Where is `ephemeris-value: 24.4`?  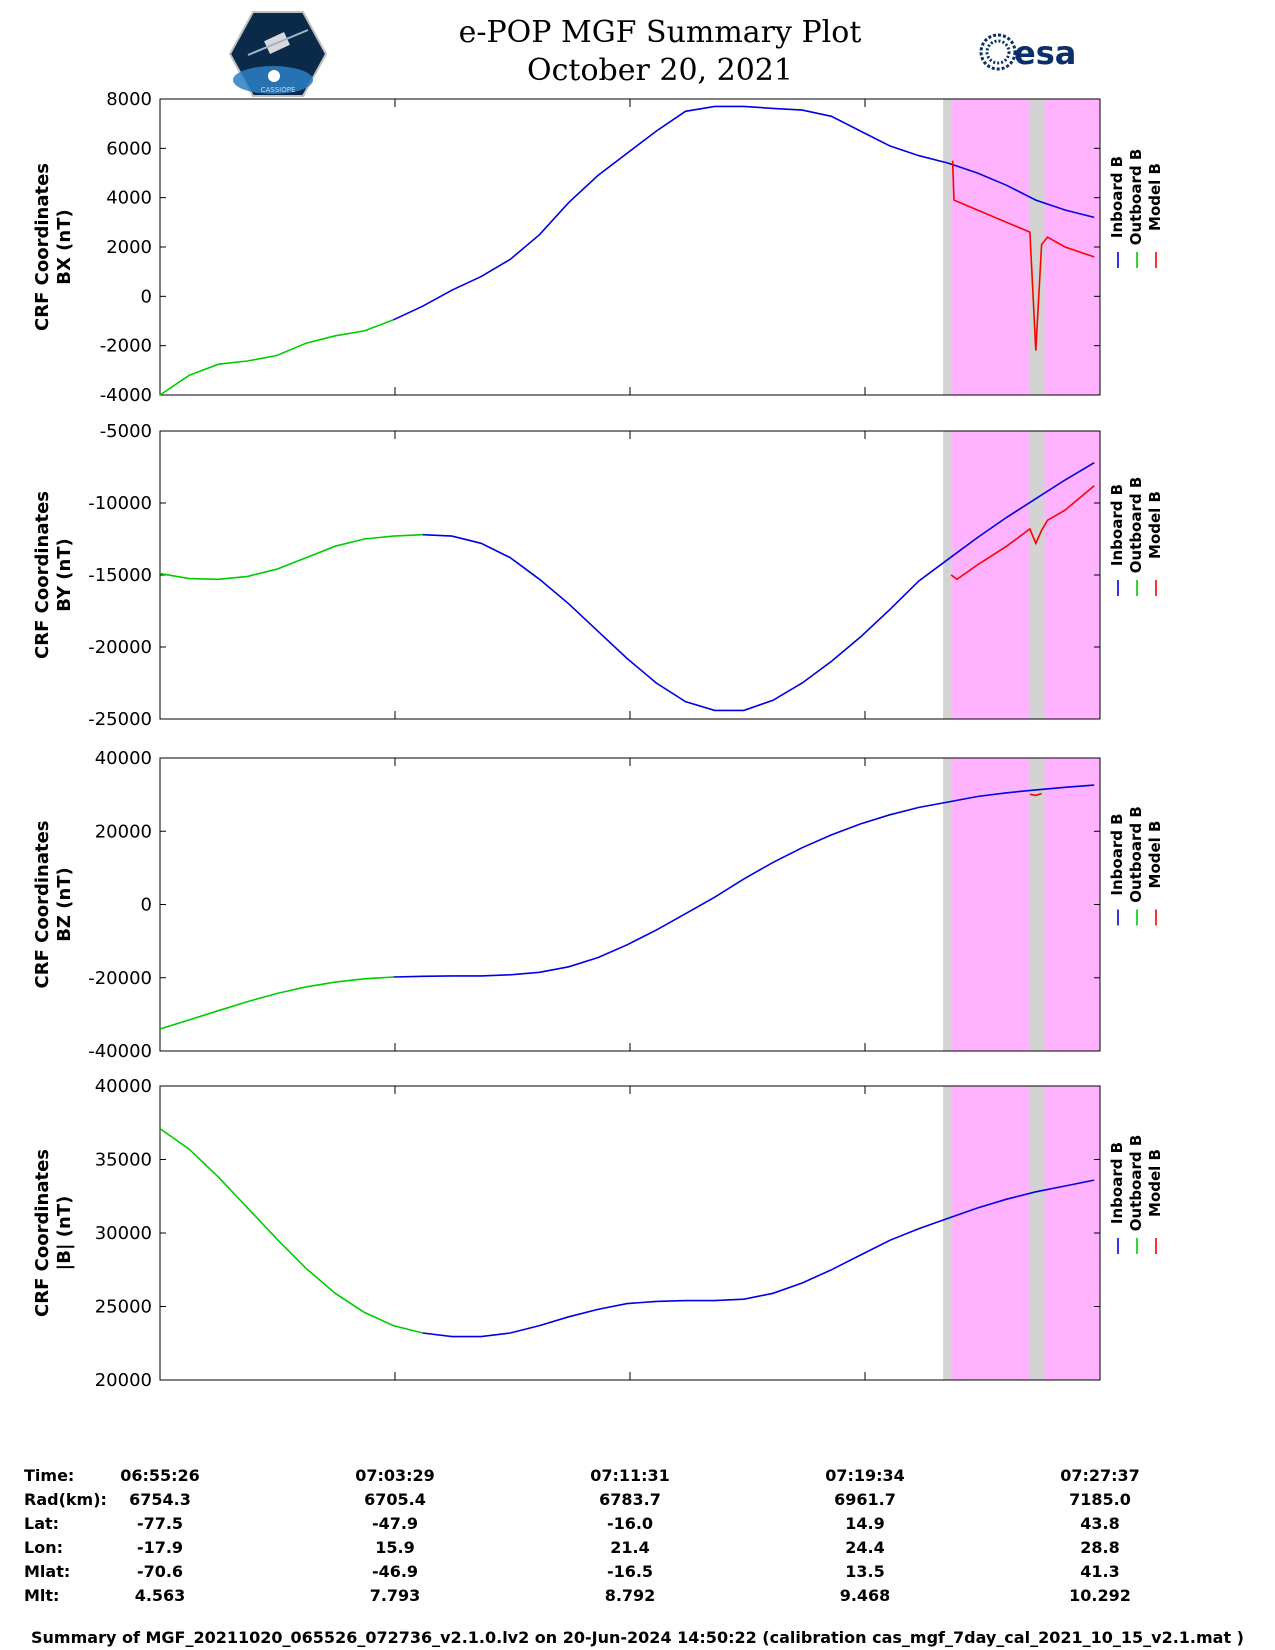 ephemeris-value: 24.4 is located at coordinates (865, 1547).